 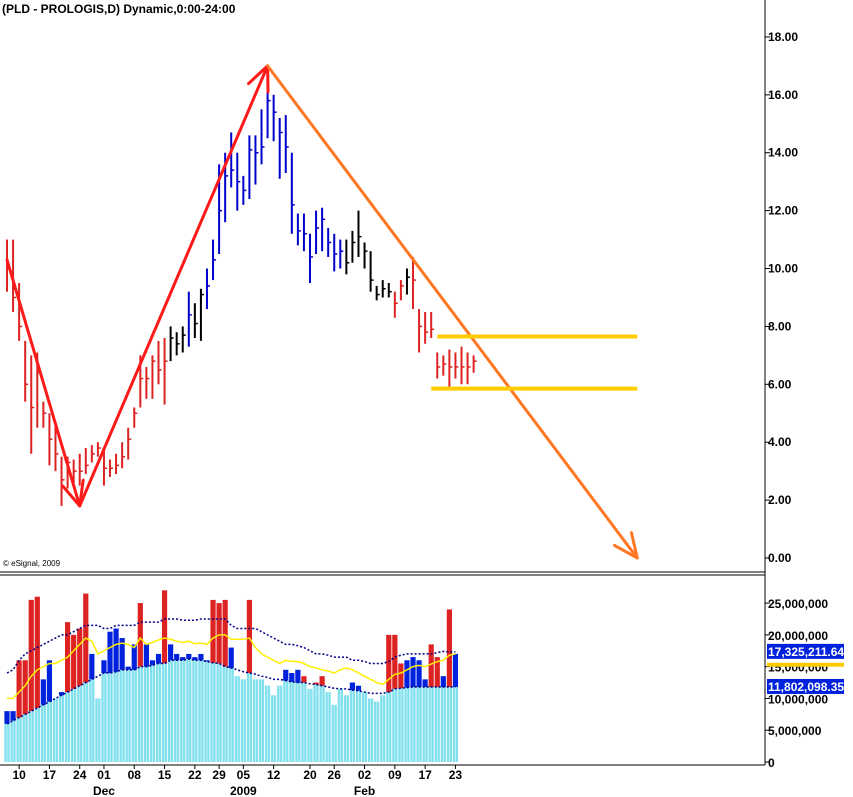 I want to click on volume-moving-average, so click(x=231, y=667).